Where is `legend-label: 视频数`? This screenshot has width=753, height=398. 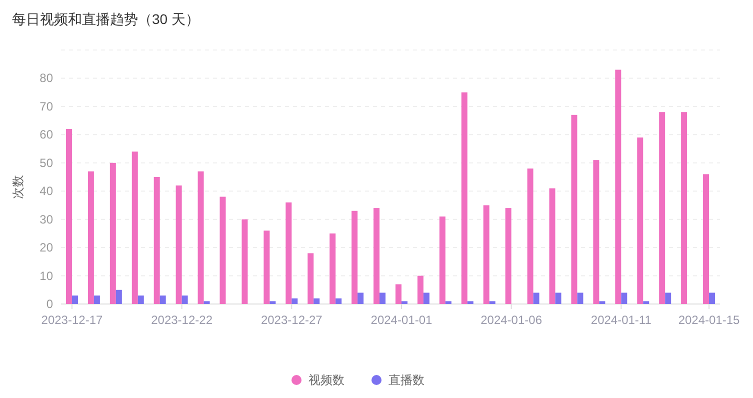
legend-label: 视频数 is located at coordinates (326, 380).